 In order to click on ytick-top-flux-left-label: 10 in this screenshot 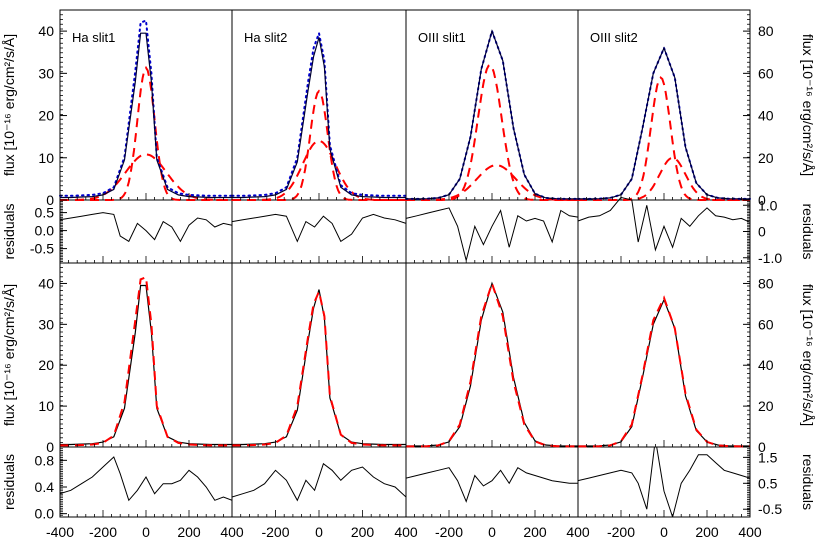, I will do `click(46, 158)`.